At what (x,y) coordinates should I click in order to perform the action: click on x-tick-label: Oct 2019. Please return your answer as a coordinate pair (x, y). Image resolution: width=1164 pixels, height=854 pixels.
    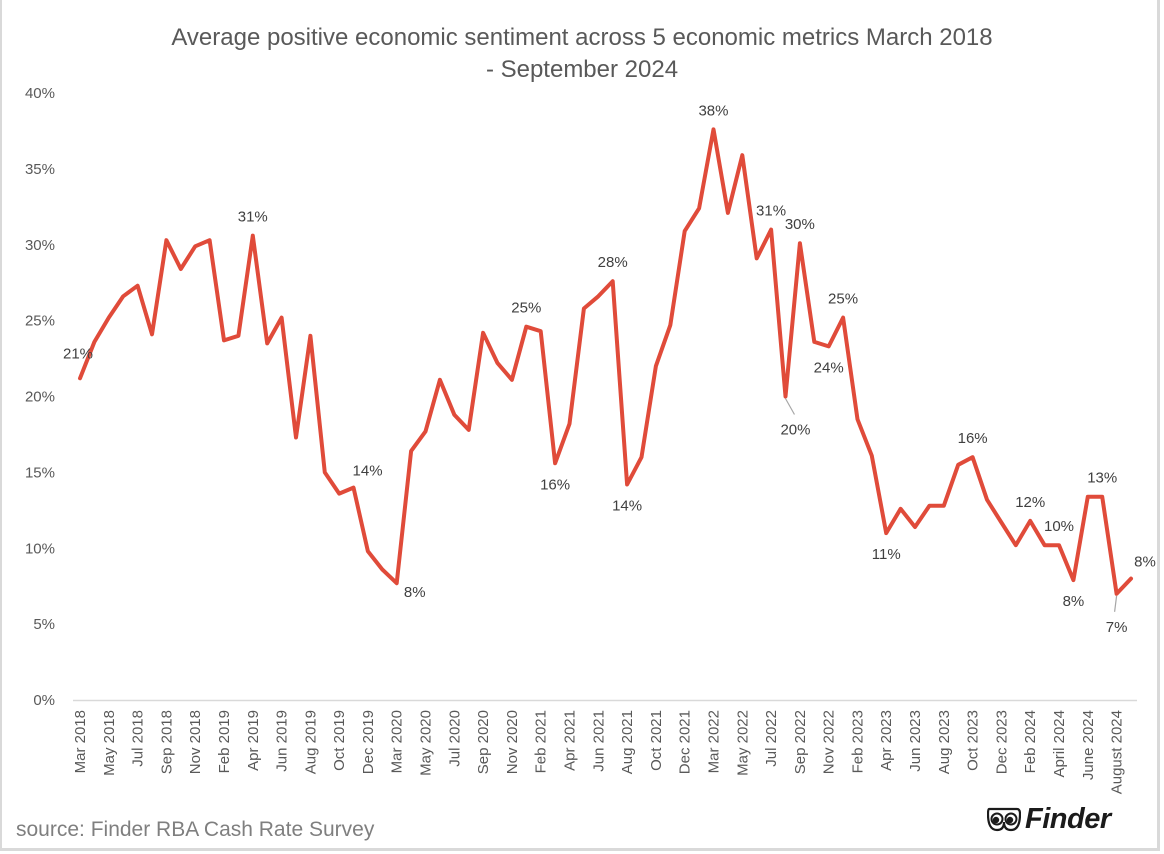
    Looking at the image, I should click on (339, 740).